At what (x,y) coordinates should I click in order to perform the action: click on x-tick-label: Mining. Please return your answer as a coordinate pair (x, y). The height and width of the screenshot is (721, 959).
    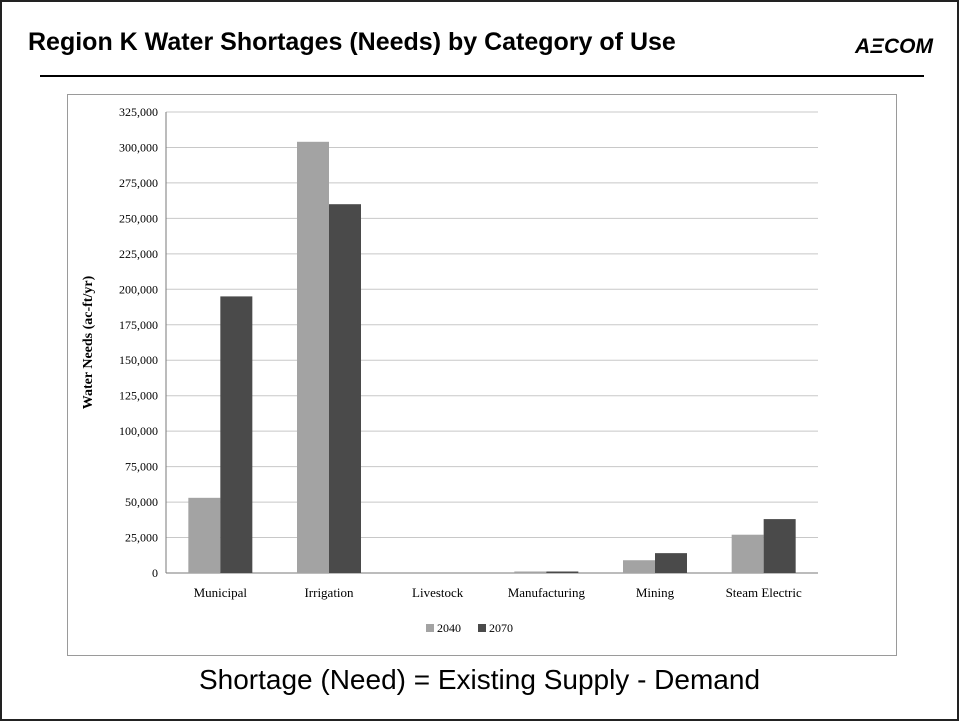
    Looking at the image, I should click on (655, 592).